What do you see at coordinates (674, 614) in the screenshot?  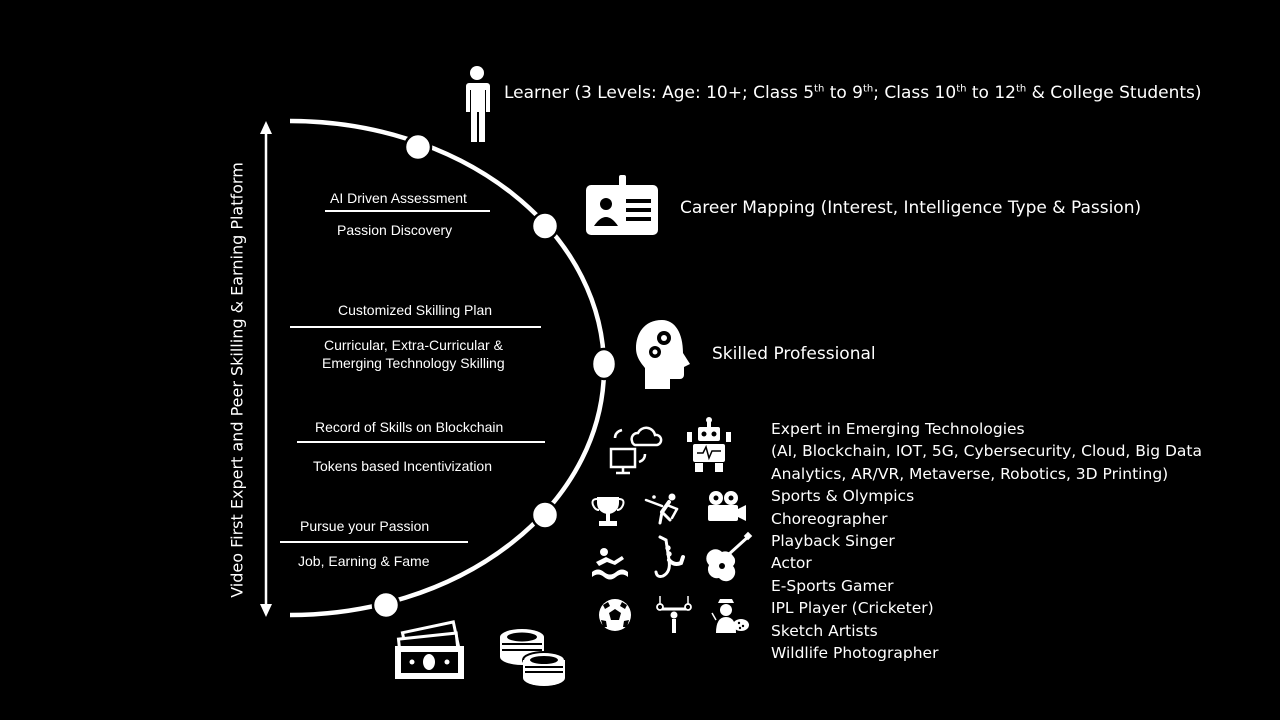 I see `gymnast-rings-icon` at bounding box center [674, 614].